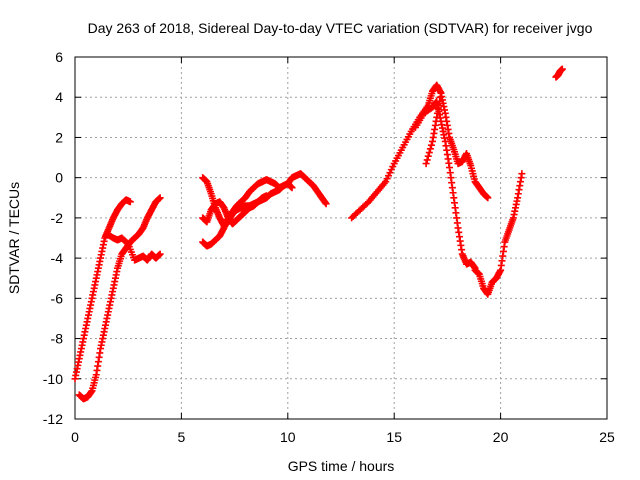  I want to click on y-tick-label: 6, so click(59, 57).